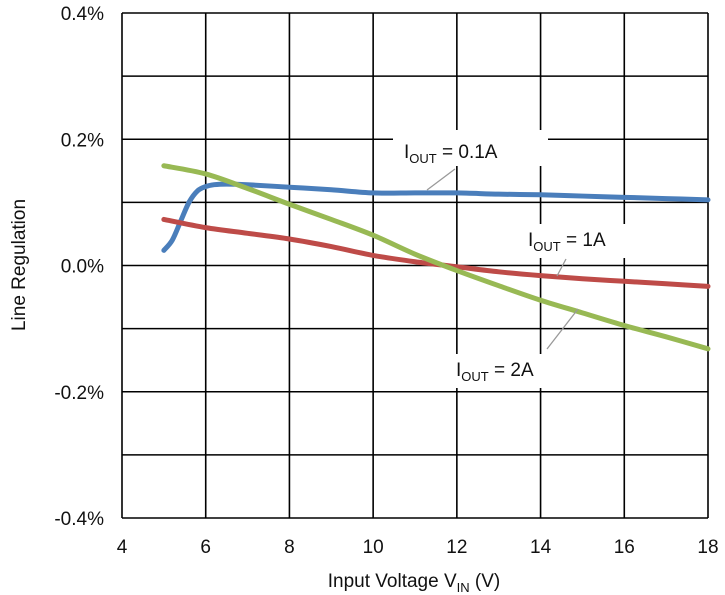  I want to click on x-tick-labels: 4 6 8 10 12 14 16 18, so click(418, 547).